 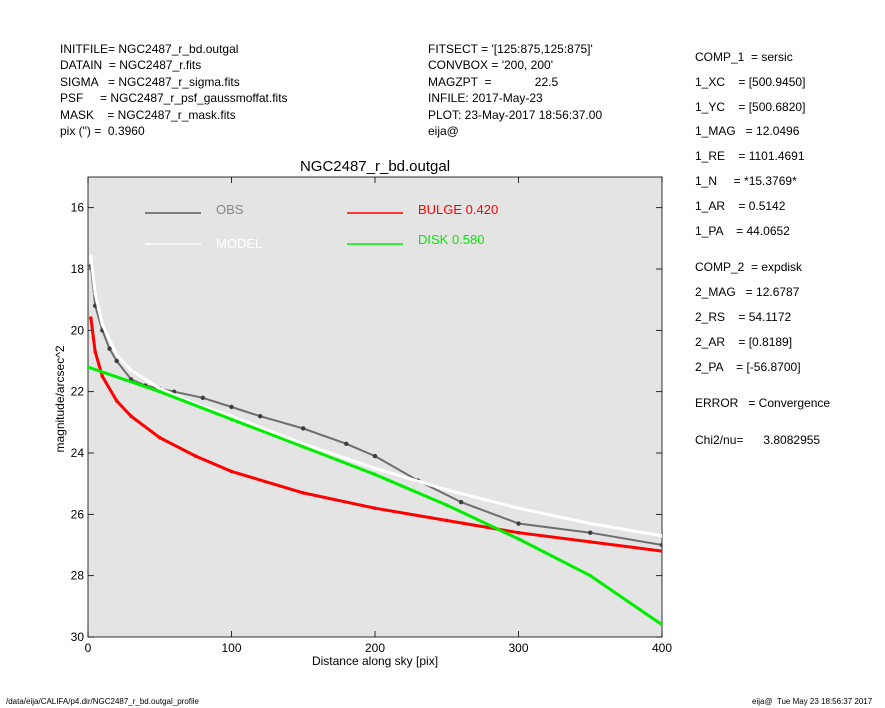 I want to click on x-tick-label: 400, so click(x=662, y=648).